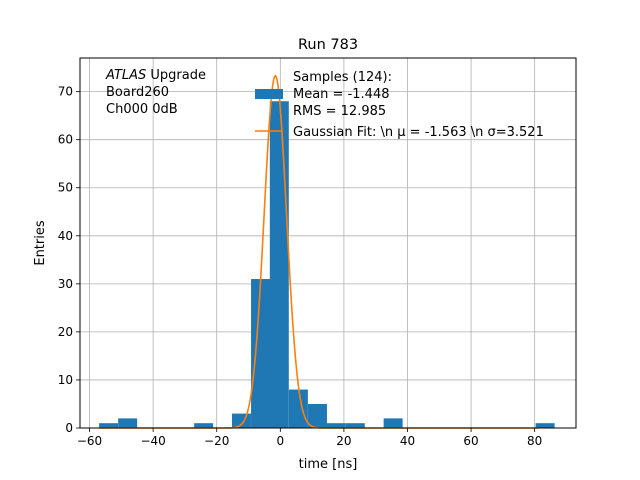 The image size is (640, 480). What do you see at coordinates (269, 94) in the screenshot?
I see `legend-samples-swatch` at bounding box center [269, 94].